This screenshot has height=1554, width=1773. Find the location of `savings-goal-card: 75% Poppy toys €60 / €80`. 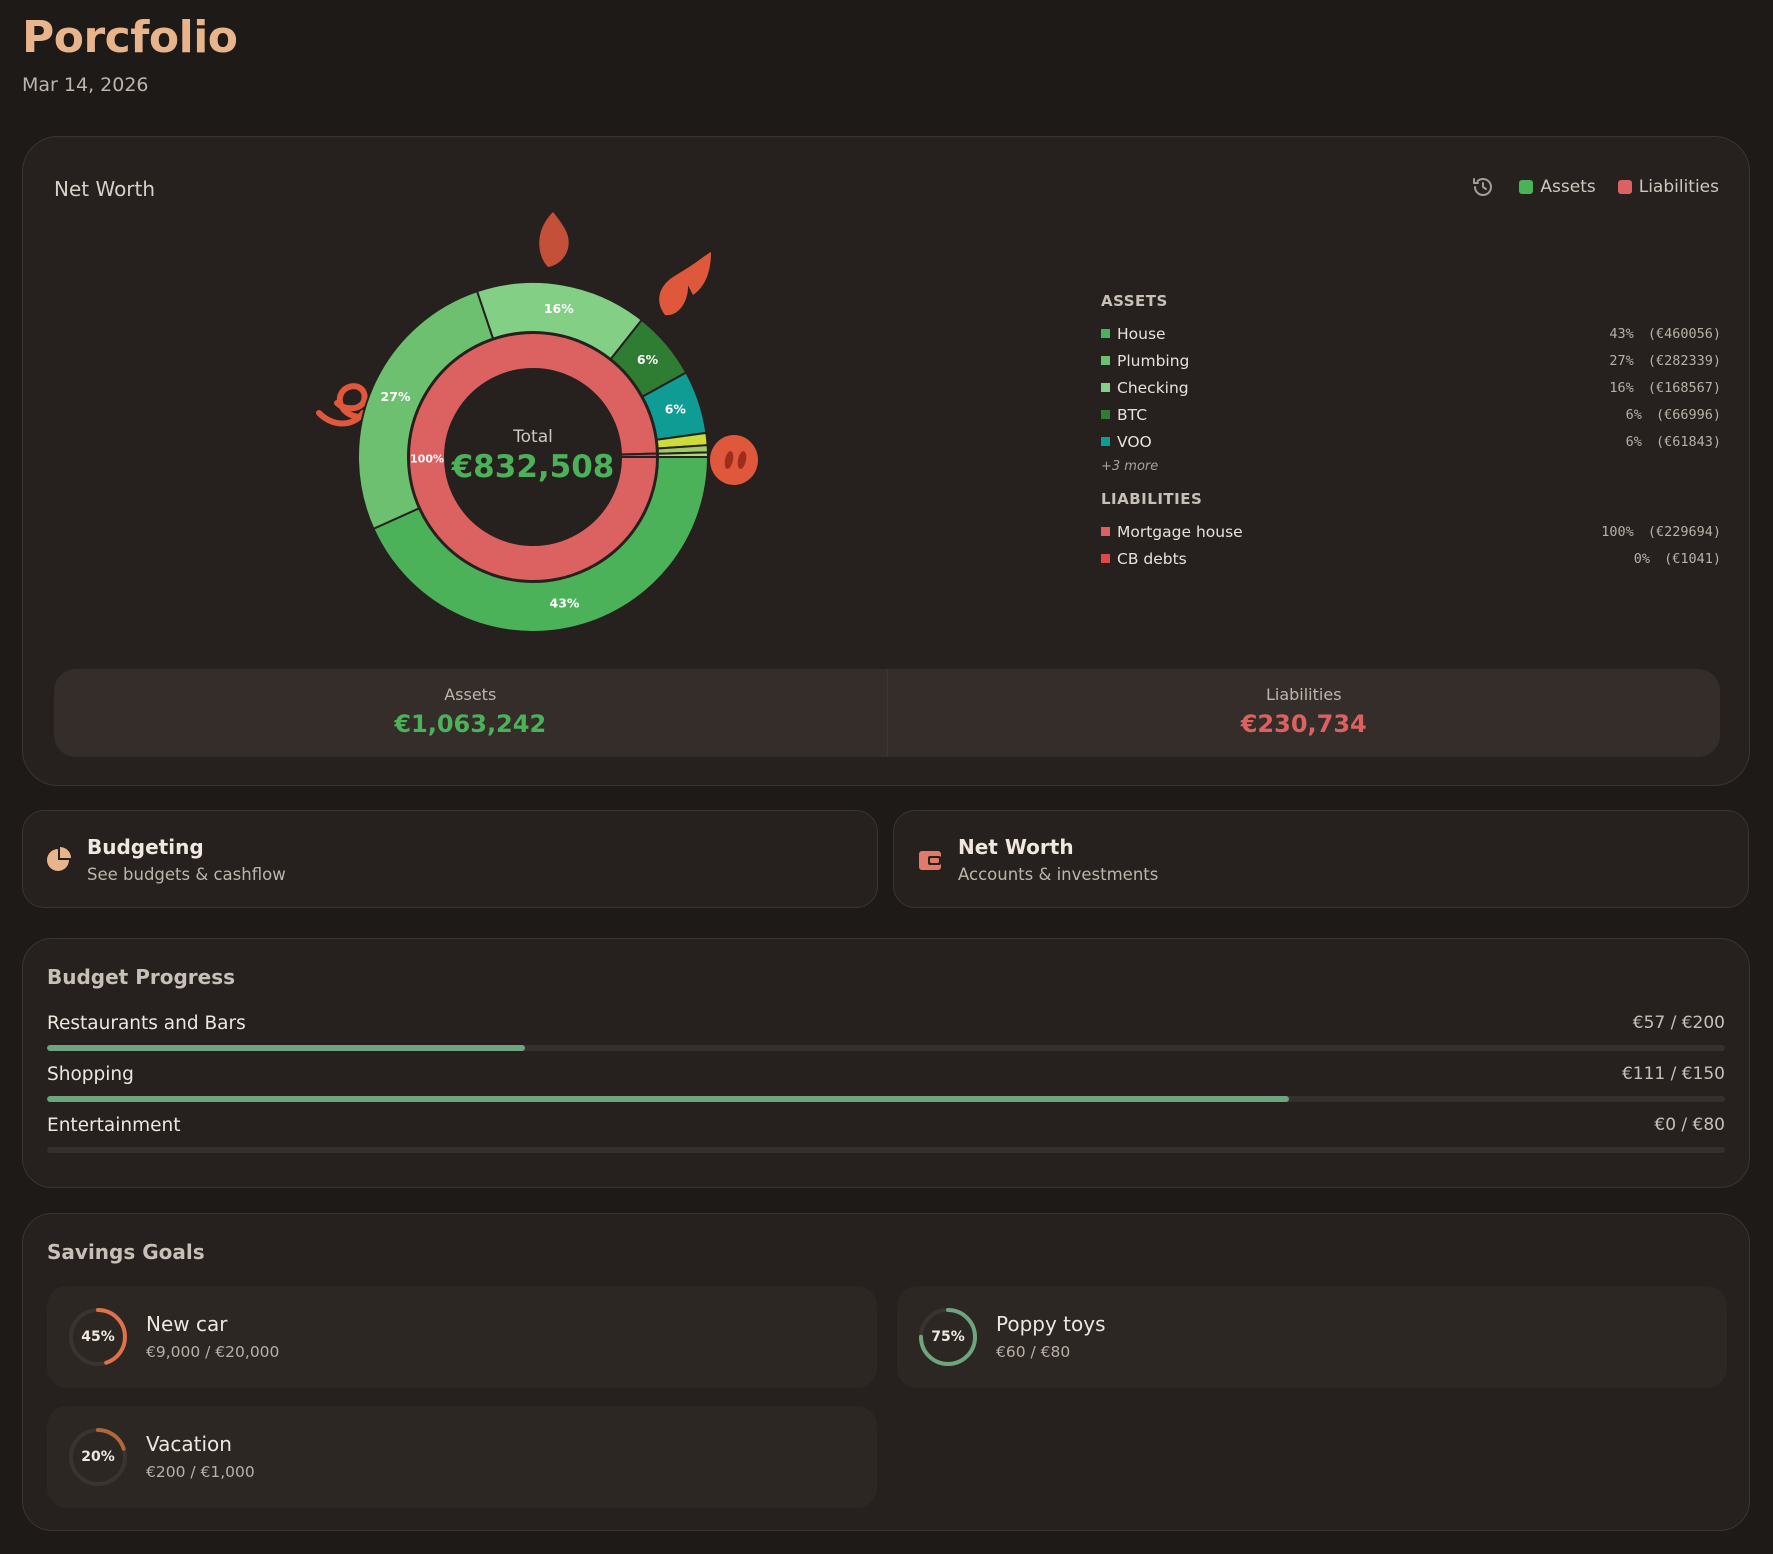

savings-goal-card: 75% Poppy toys €60 / €80 is located at coordinates (1312, 1337).